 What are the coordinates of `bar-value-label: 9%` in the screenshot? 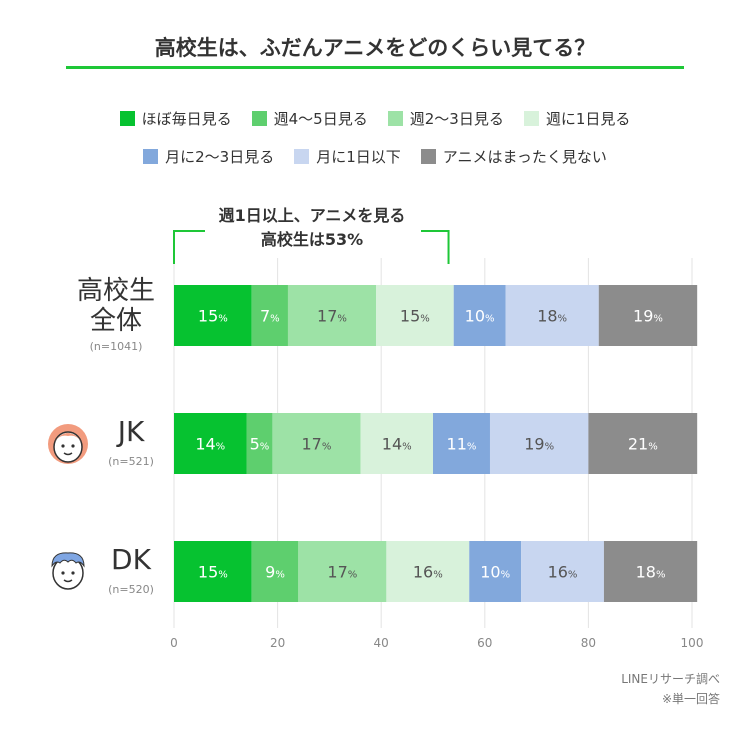 It's located at (275, 572).